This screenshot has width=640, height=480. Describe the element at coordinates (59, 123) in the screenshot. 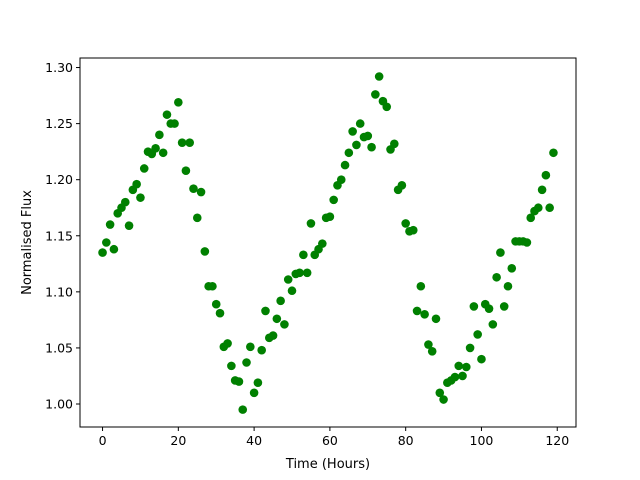

I see `y-tick-label: 1.25` at that location.